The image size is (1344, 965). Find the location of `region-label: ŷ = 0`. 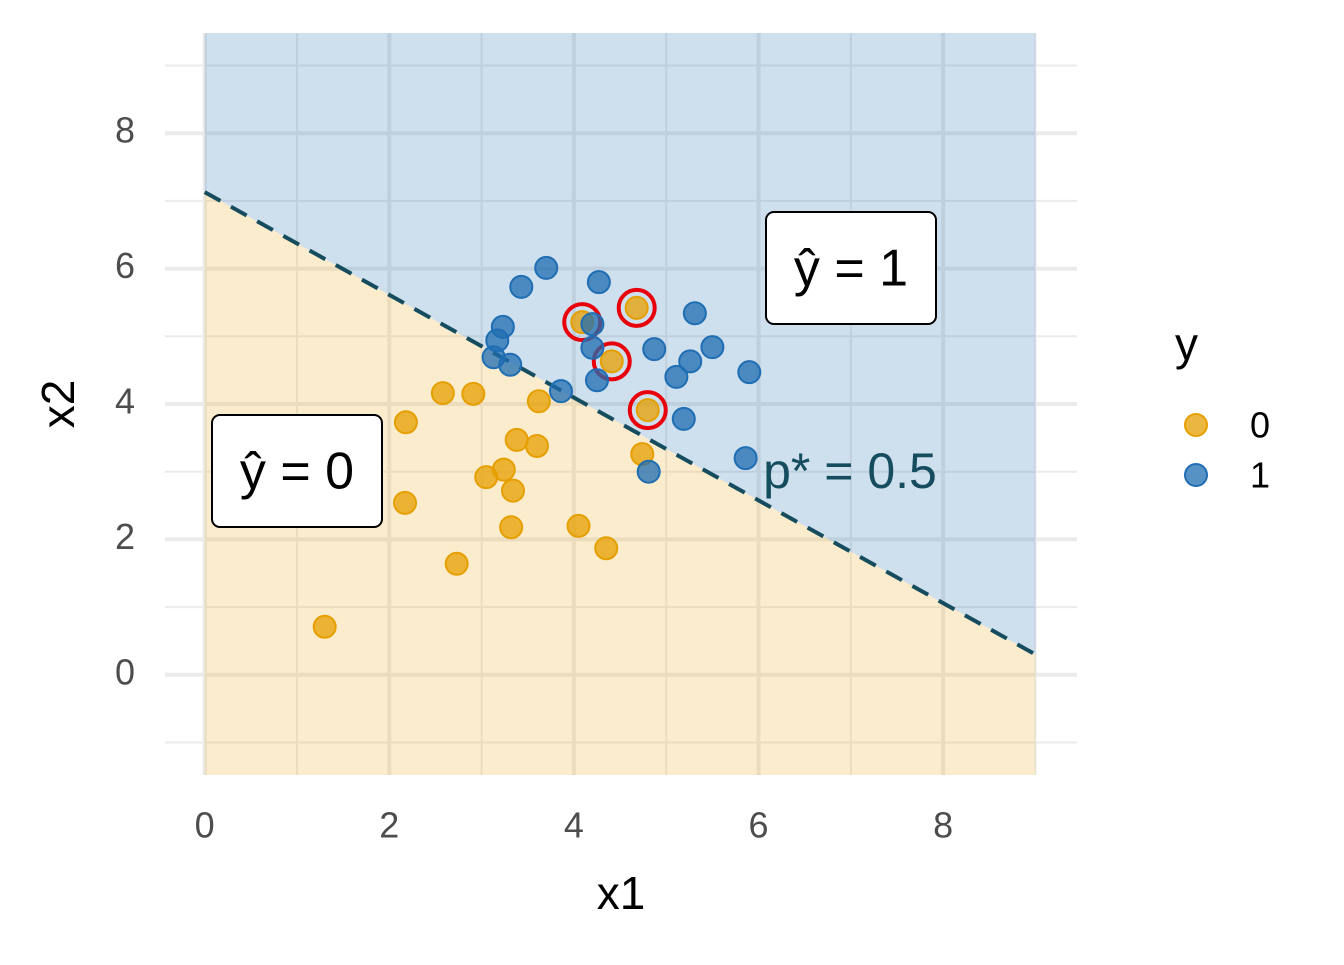

region-label: ŷ = 0 is located at coordinates (297, 472).